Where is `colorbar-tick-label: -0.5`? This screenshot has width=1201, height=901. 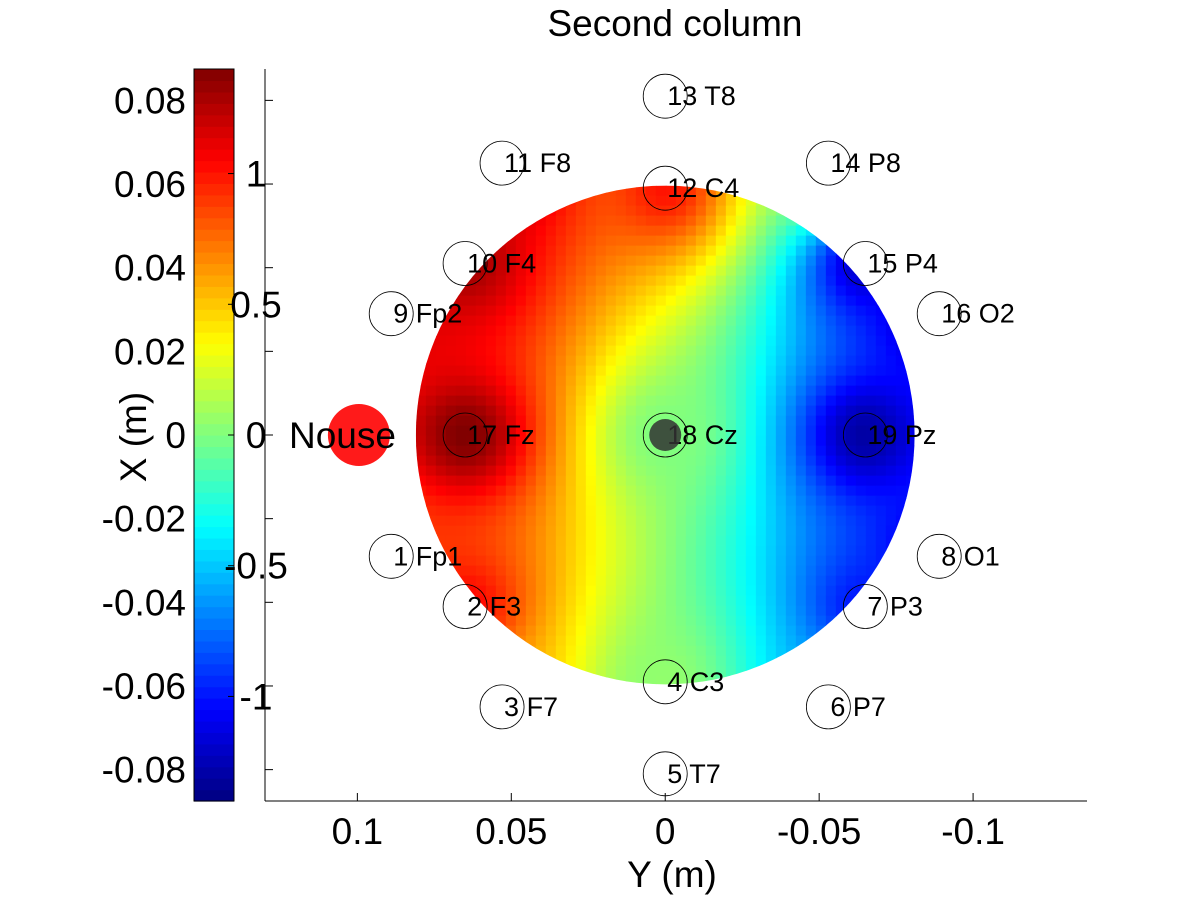 colorbar-tick-label: -0.5 is located at coordinates (256, 566).